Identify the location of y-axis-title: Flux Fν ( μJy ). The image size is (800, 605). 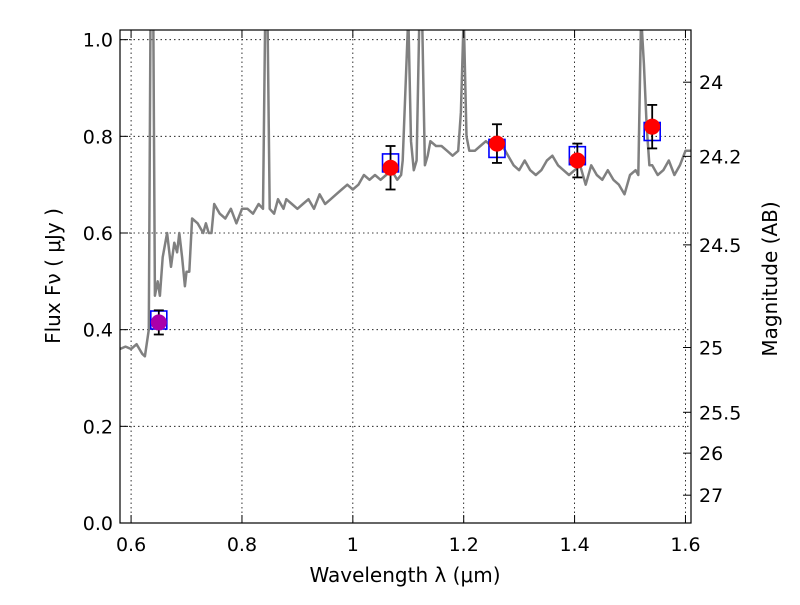
(53, 276).